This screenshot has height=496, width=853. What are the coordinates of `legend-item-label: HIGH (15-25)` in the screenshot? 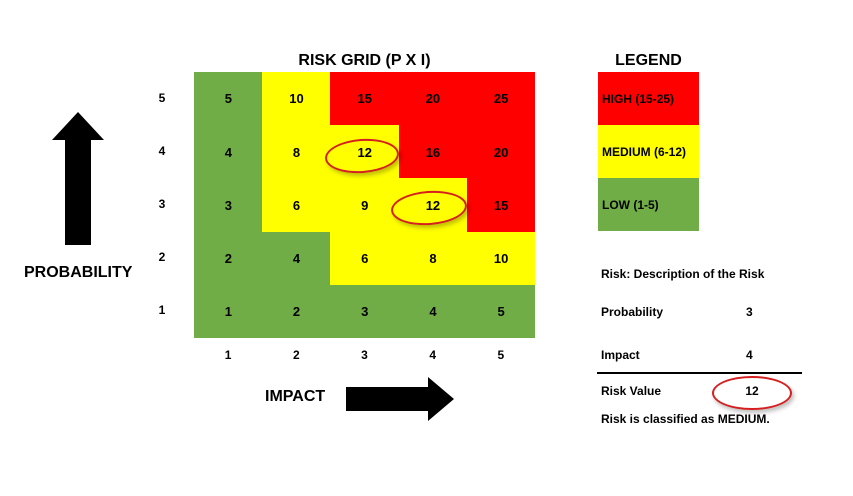 It's located at (638, 98).